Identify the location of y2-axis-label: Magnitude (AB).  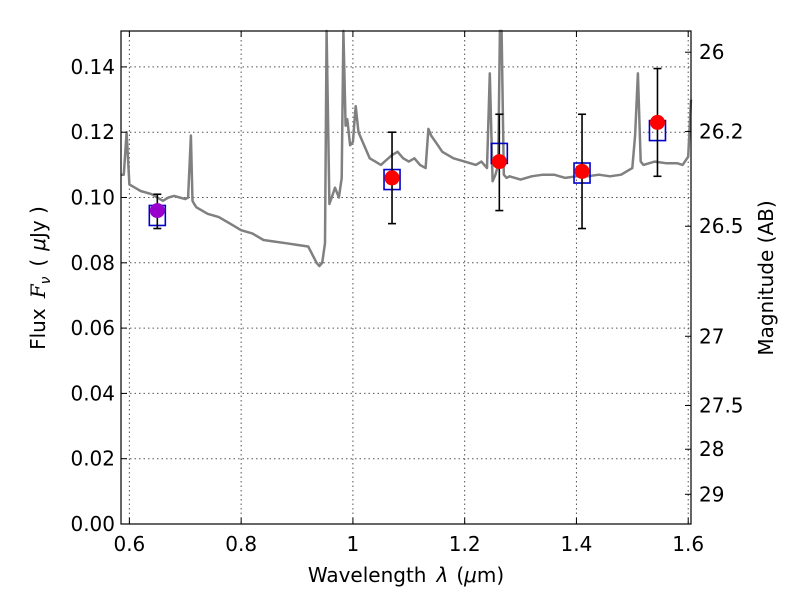
(766, 277).